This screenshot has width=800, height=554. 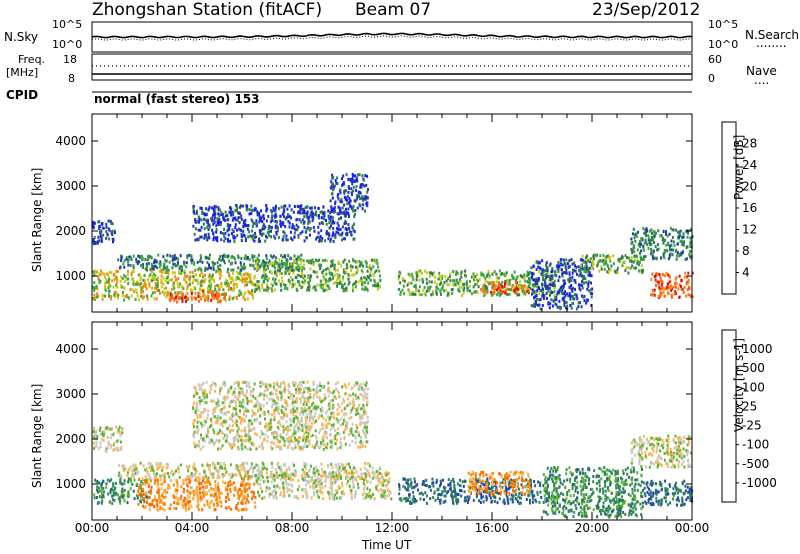 I want to click on freq-tick-top: 18, so click(x=70, y=59).